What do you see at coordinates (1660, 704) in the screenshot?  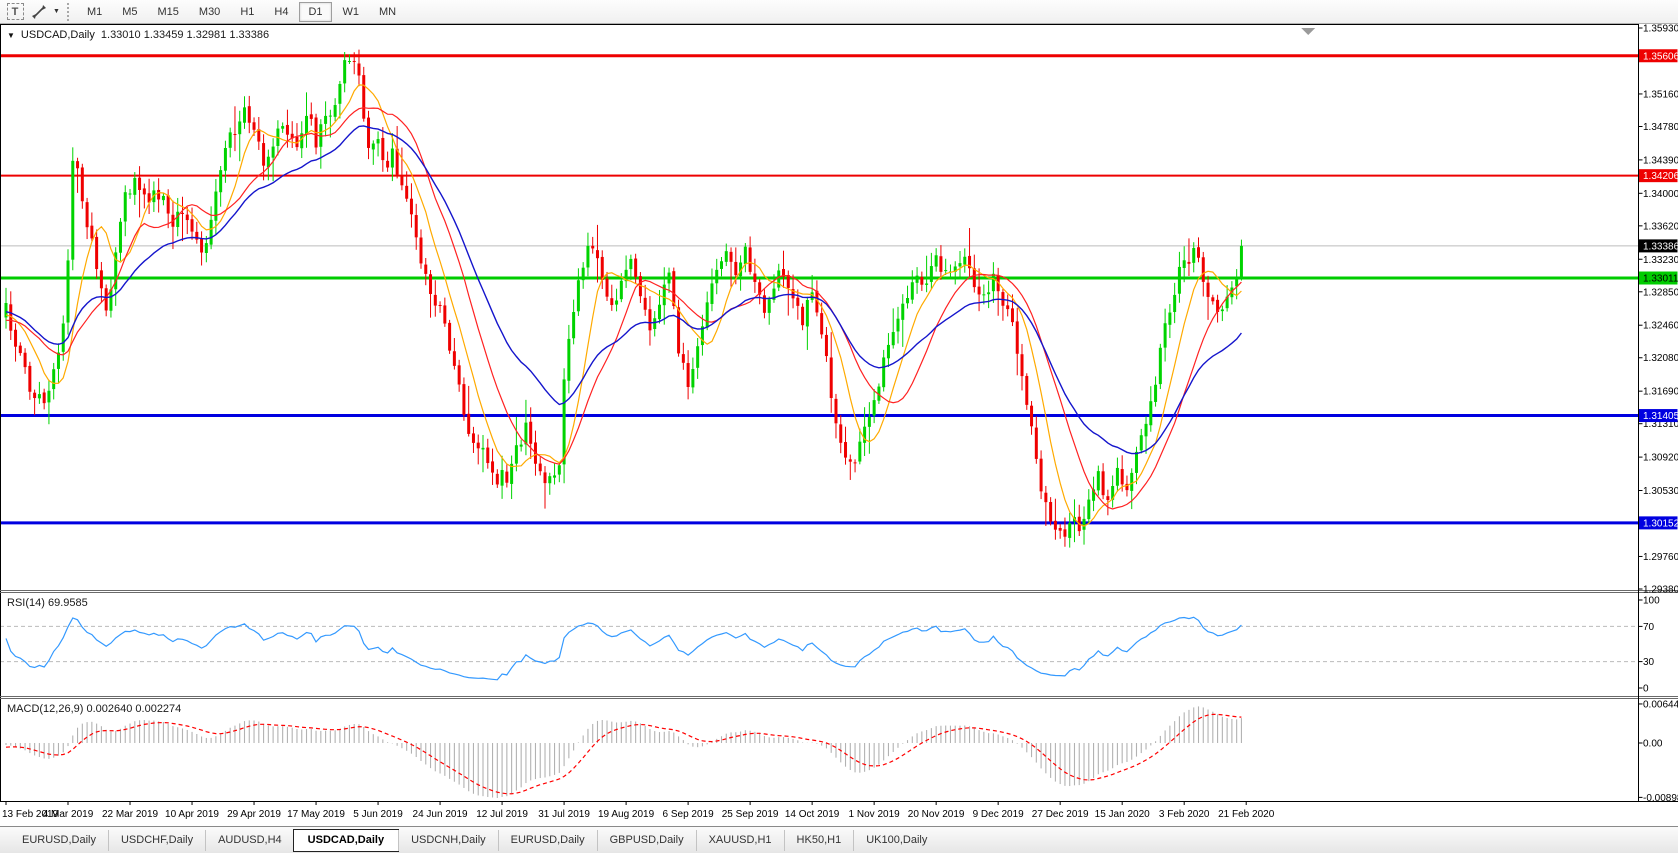 I see `svg-text: 0.006448` at bounding box center [1660, 704].